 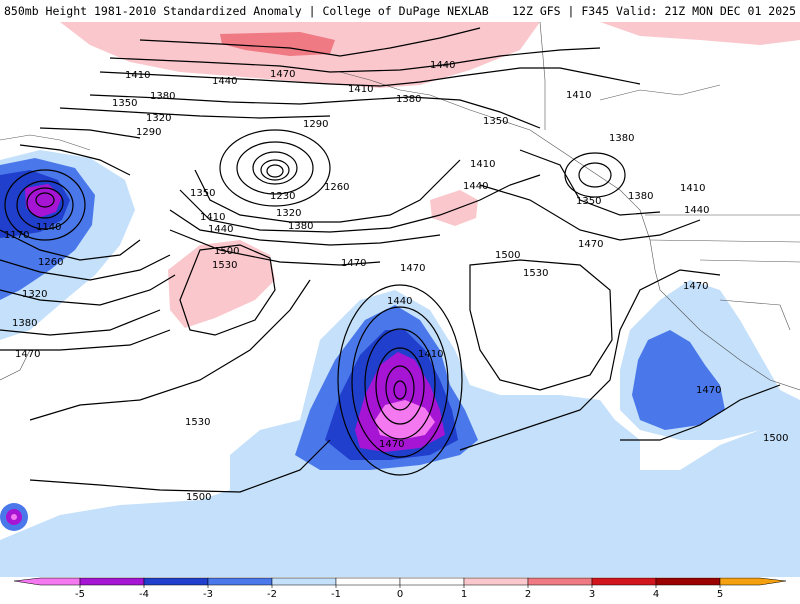 I want to click on colorbar-segment-pos2, so click(x=560, y=581).